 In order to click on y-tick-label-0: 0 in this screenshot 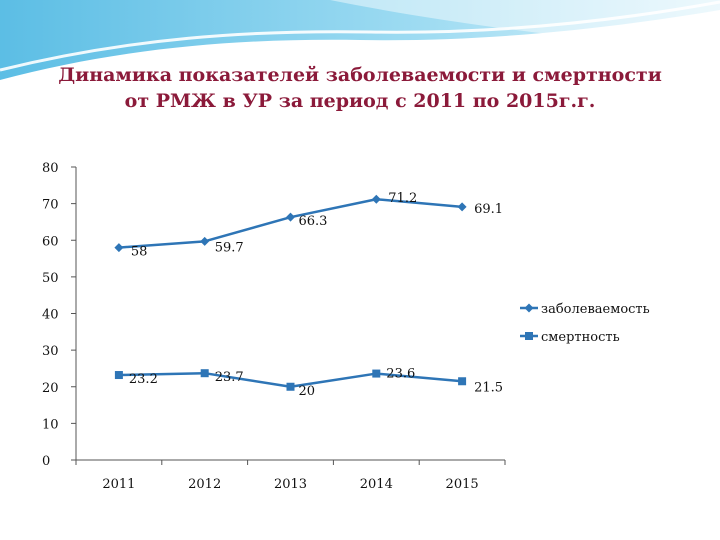, I will do `click(46, 461)`.